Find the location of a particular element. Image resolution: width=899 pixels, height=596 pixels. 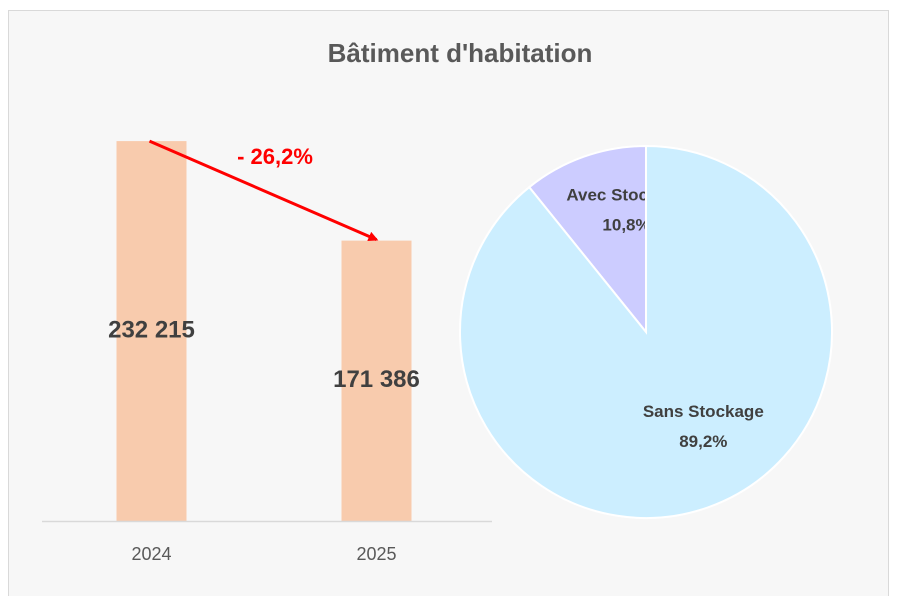

x-tick-label: 2024 is located at coordinates (151, 554).